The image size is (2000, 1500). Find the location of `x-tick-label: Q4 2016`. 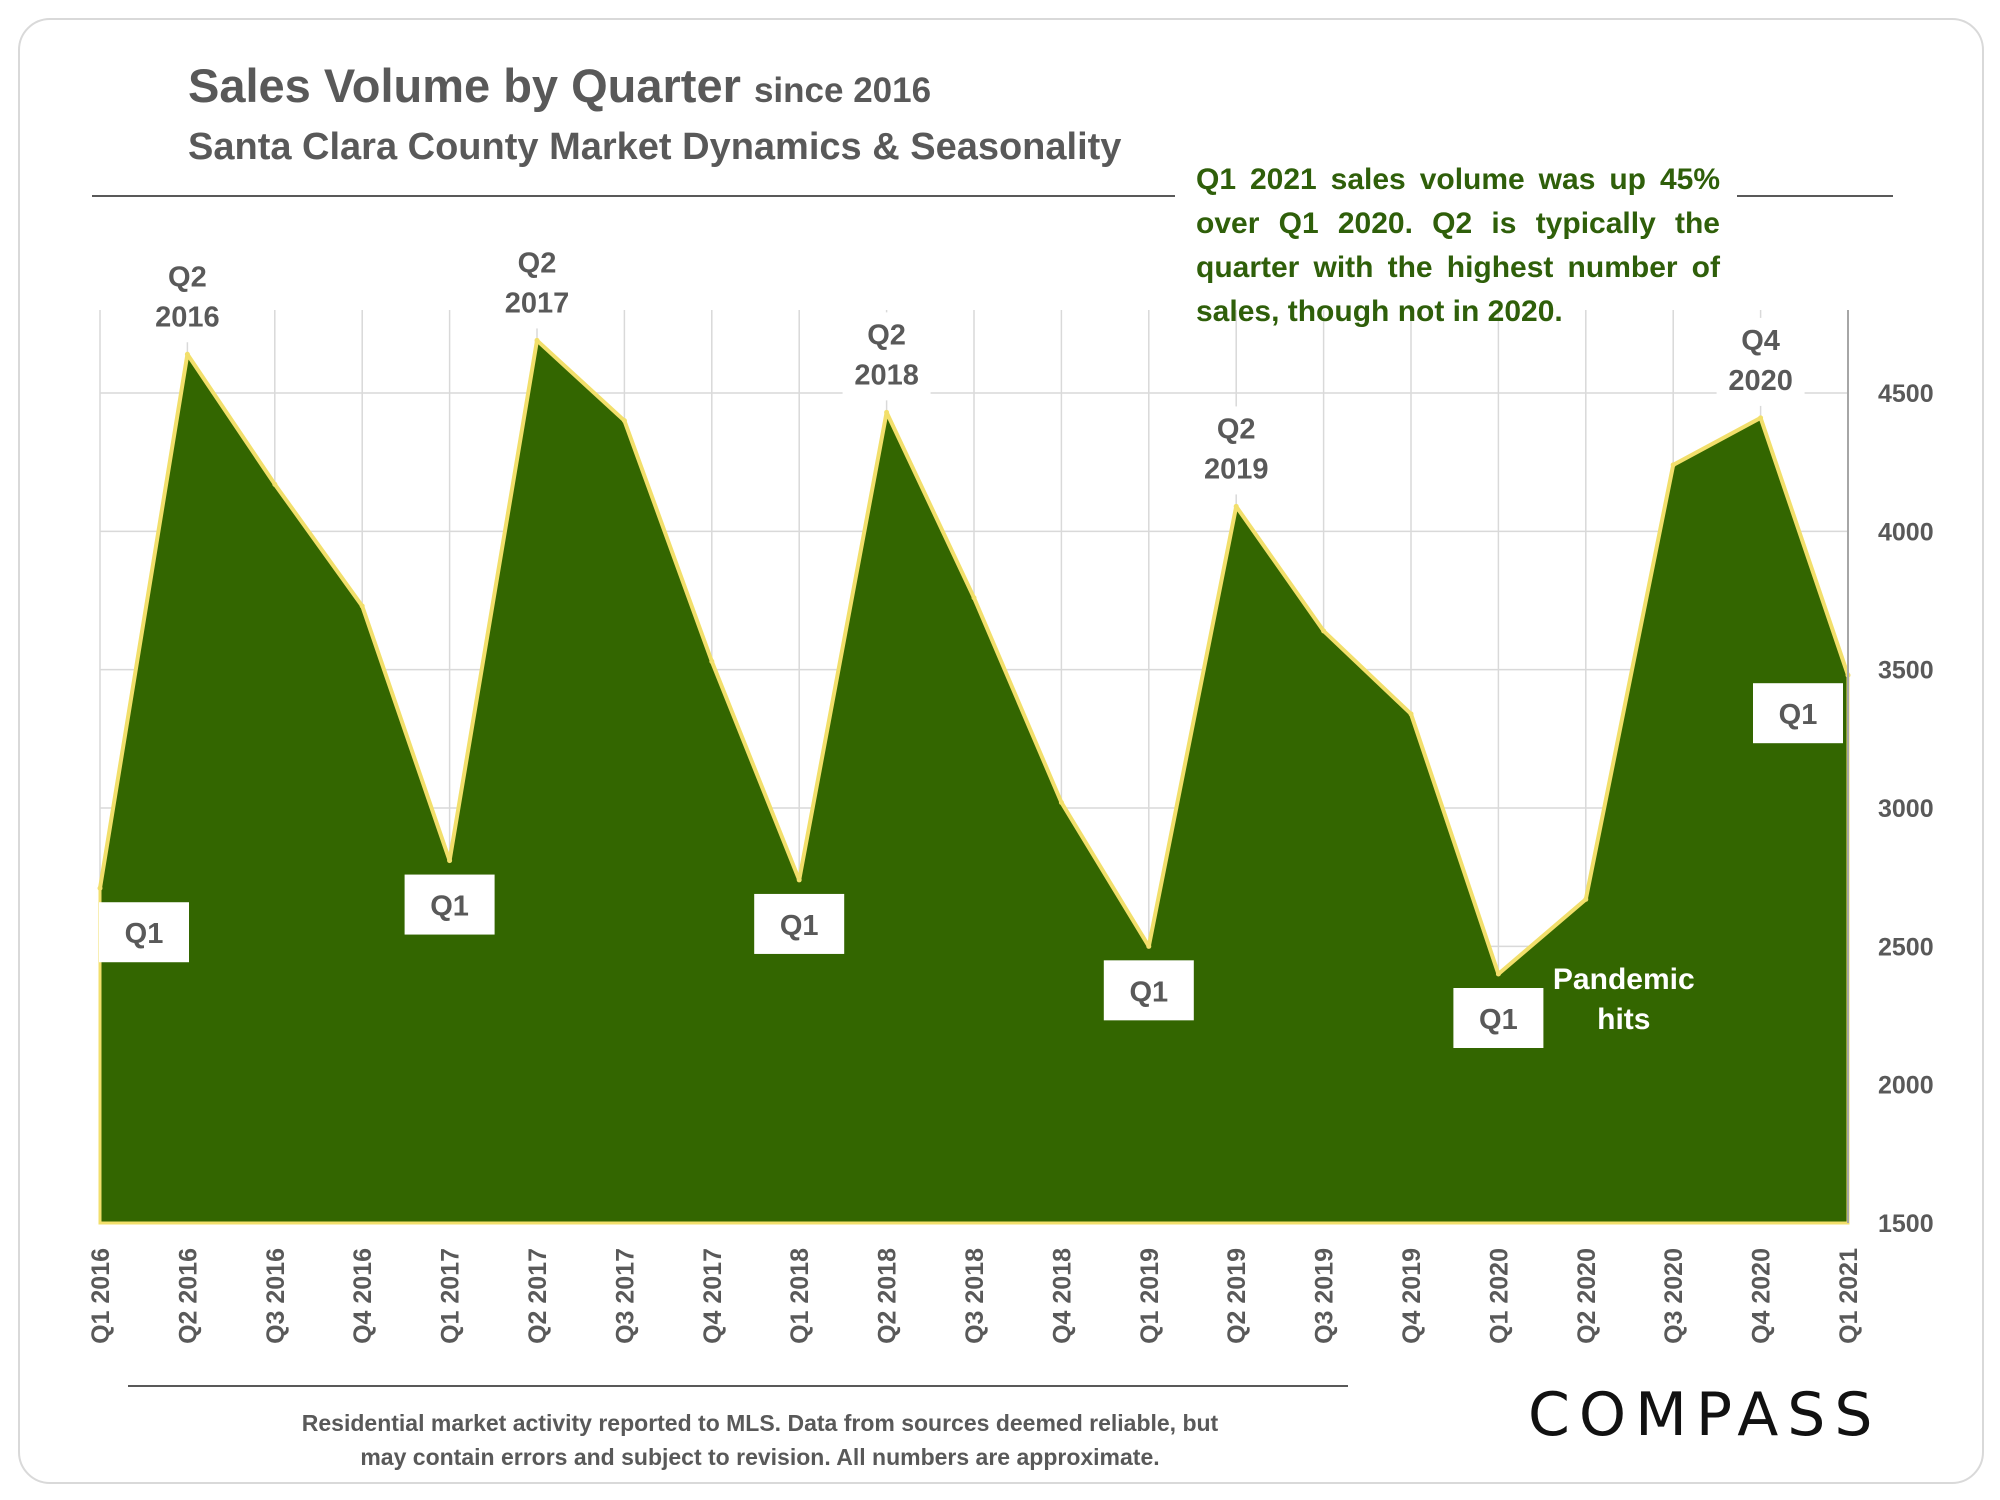

x-tick-label: Q4 2016 is located at coordinates (363, 1296).